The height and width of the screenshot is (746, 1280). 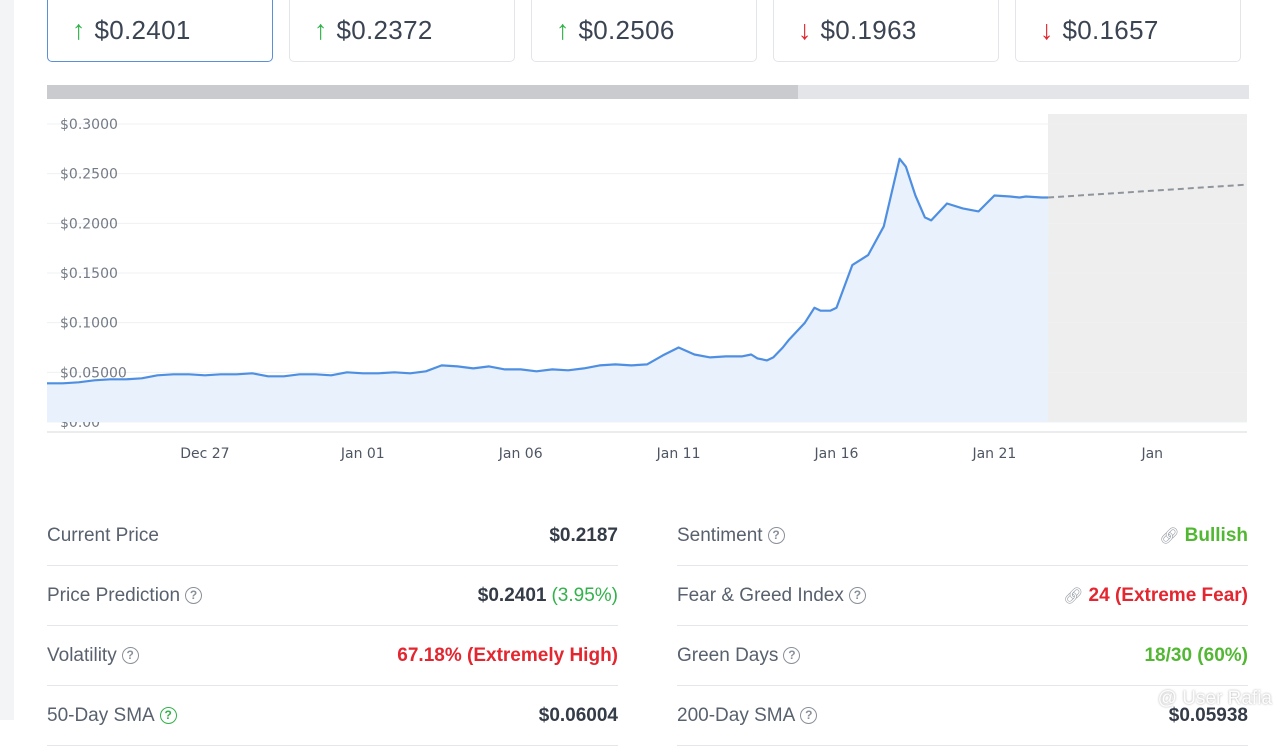 What do you see at coordinates (962, 656) in the screenshot?
I see `stat-row-green-days: Green Days? 18/30 (60%)` at bounding box center [962, 656].